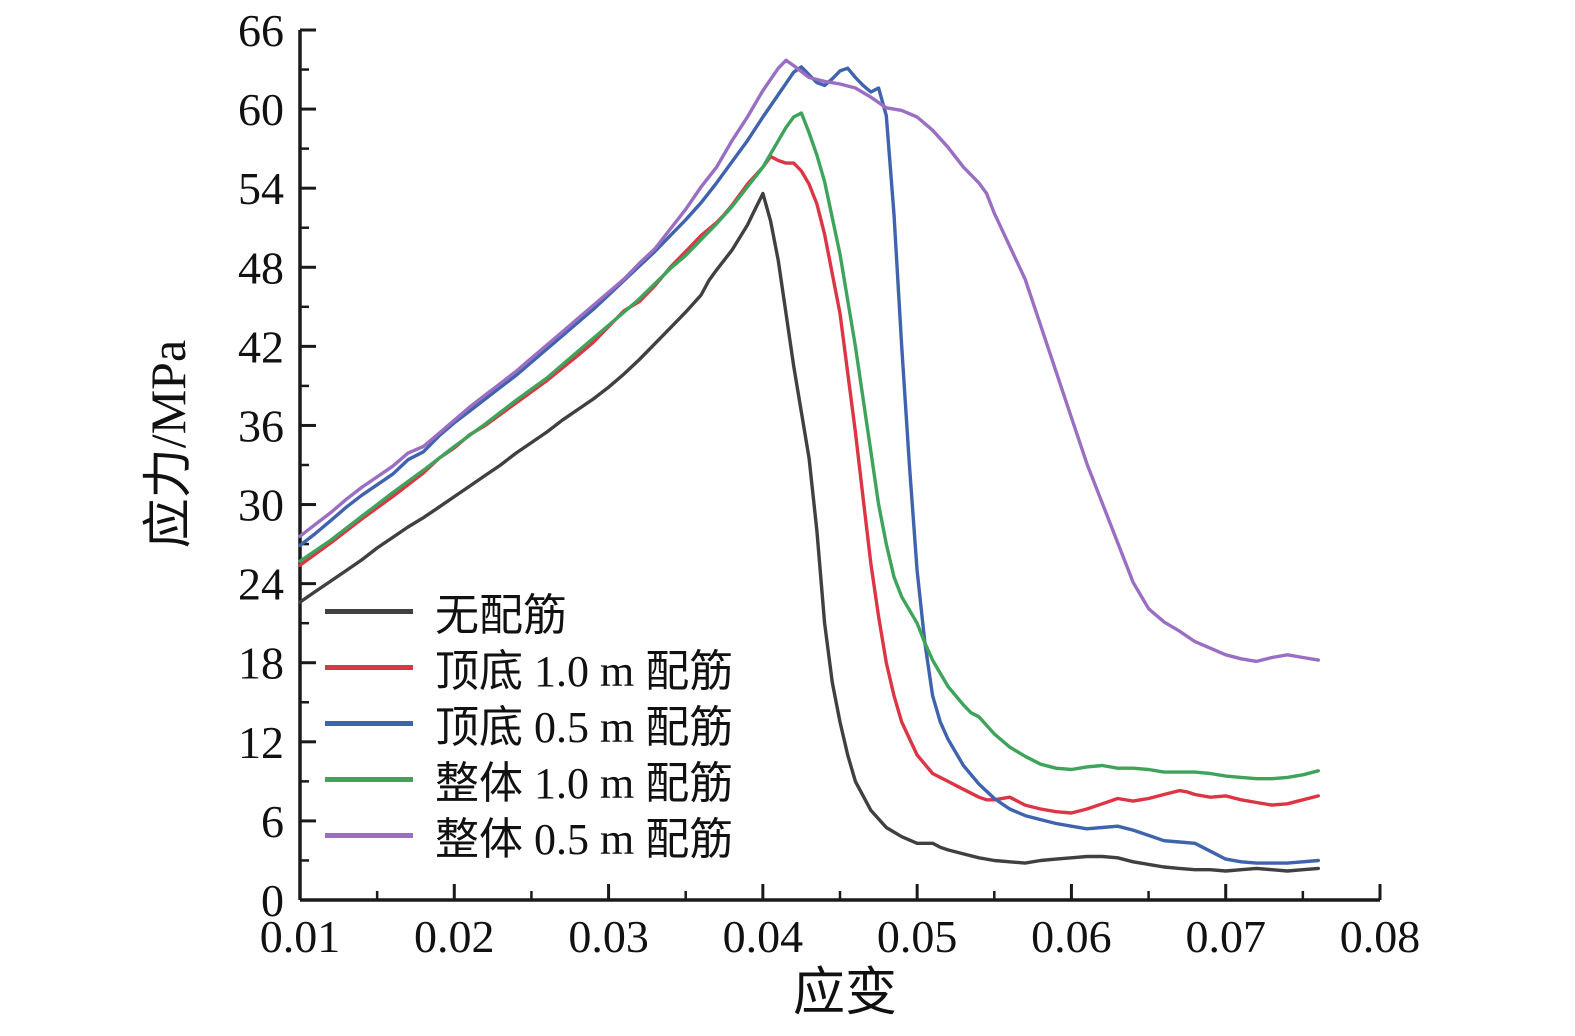 The height and width of the screenshot is (1036, 1575). I want to click on legend-label: 顶底 0.5 m 配筋, so click(584, 727).